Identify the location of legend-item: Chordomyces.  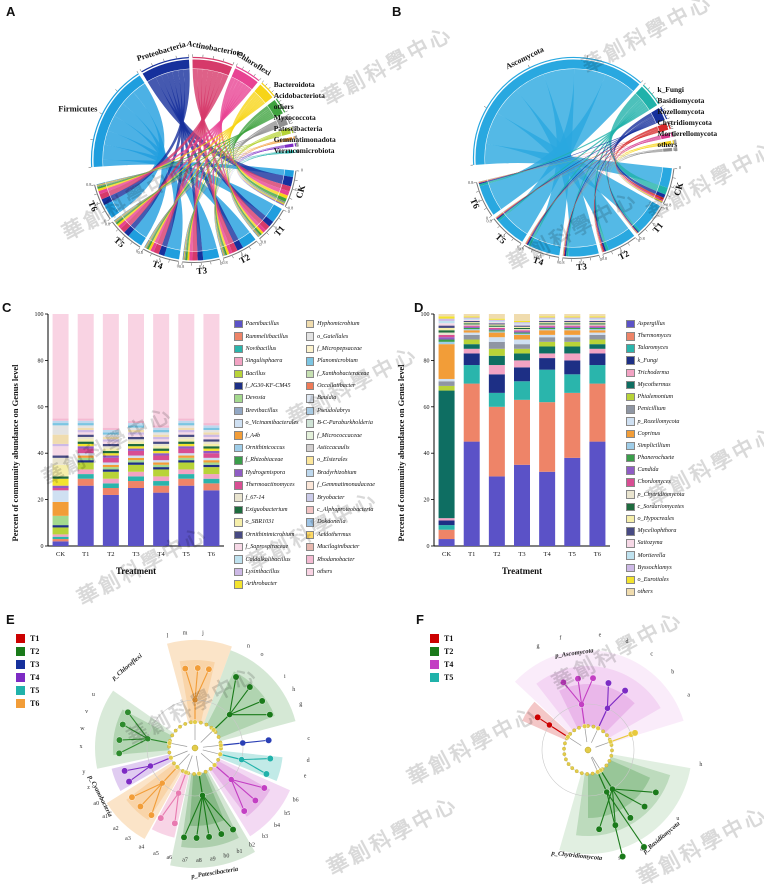
(694, 482).